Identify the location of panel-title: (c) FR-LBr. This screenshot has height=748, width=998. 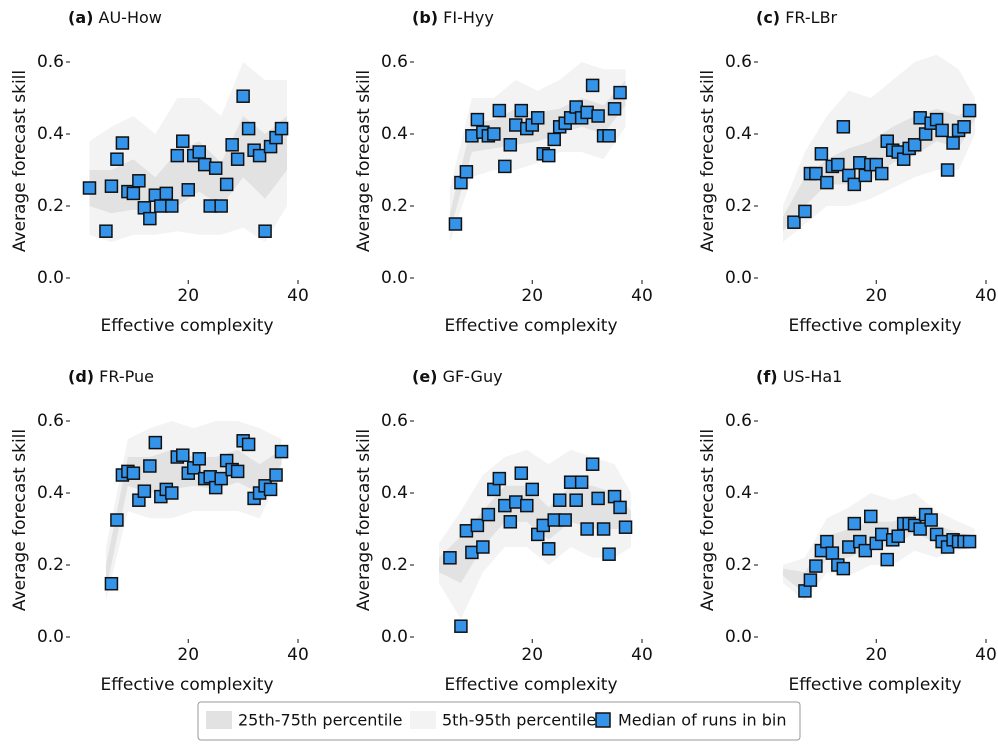
(797, 17).